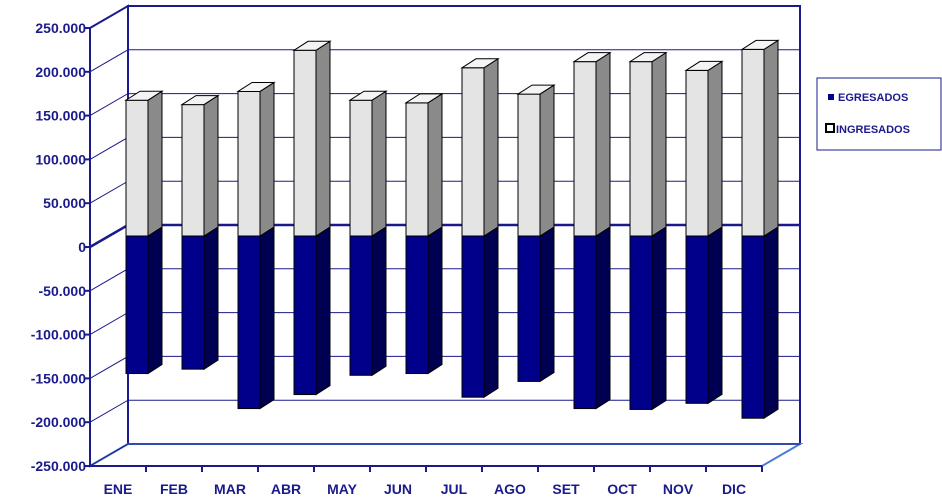 The image size is (942, 504). I want to click on bar-egresados-ago, so click(529, 308).